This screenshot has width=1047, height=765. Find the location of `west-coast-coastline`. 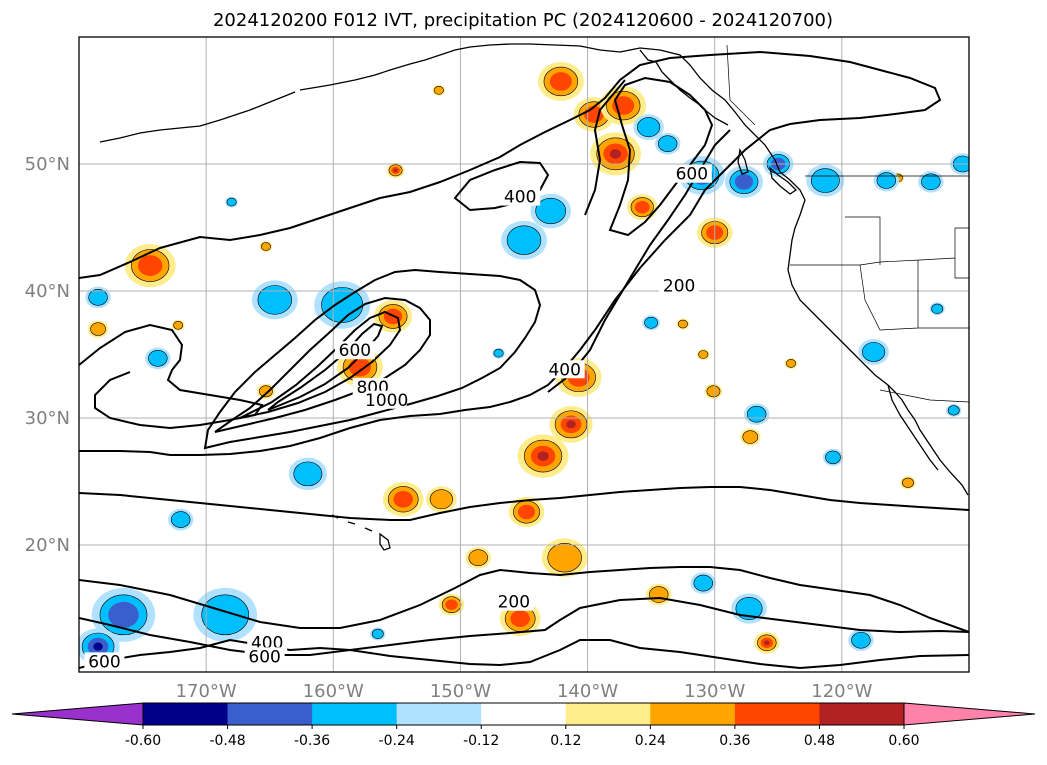

west-coast-coastline is located at coordinates (861, 315).